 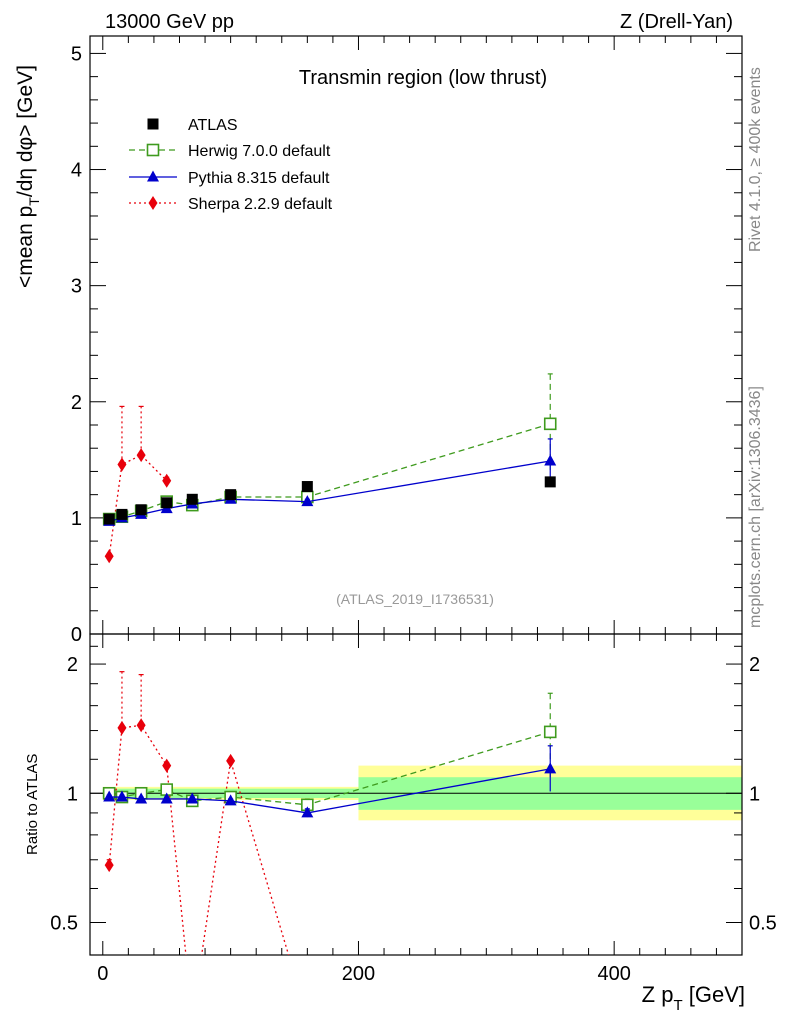 I want to click on legend-entry-herwig: Herwig 7.0.0 default, so click(x=259, y=151).